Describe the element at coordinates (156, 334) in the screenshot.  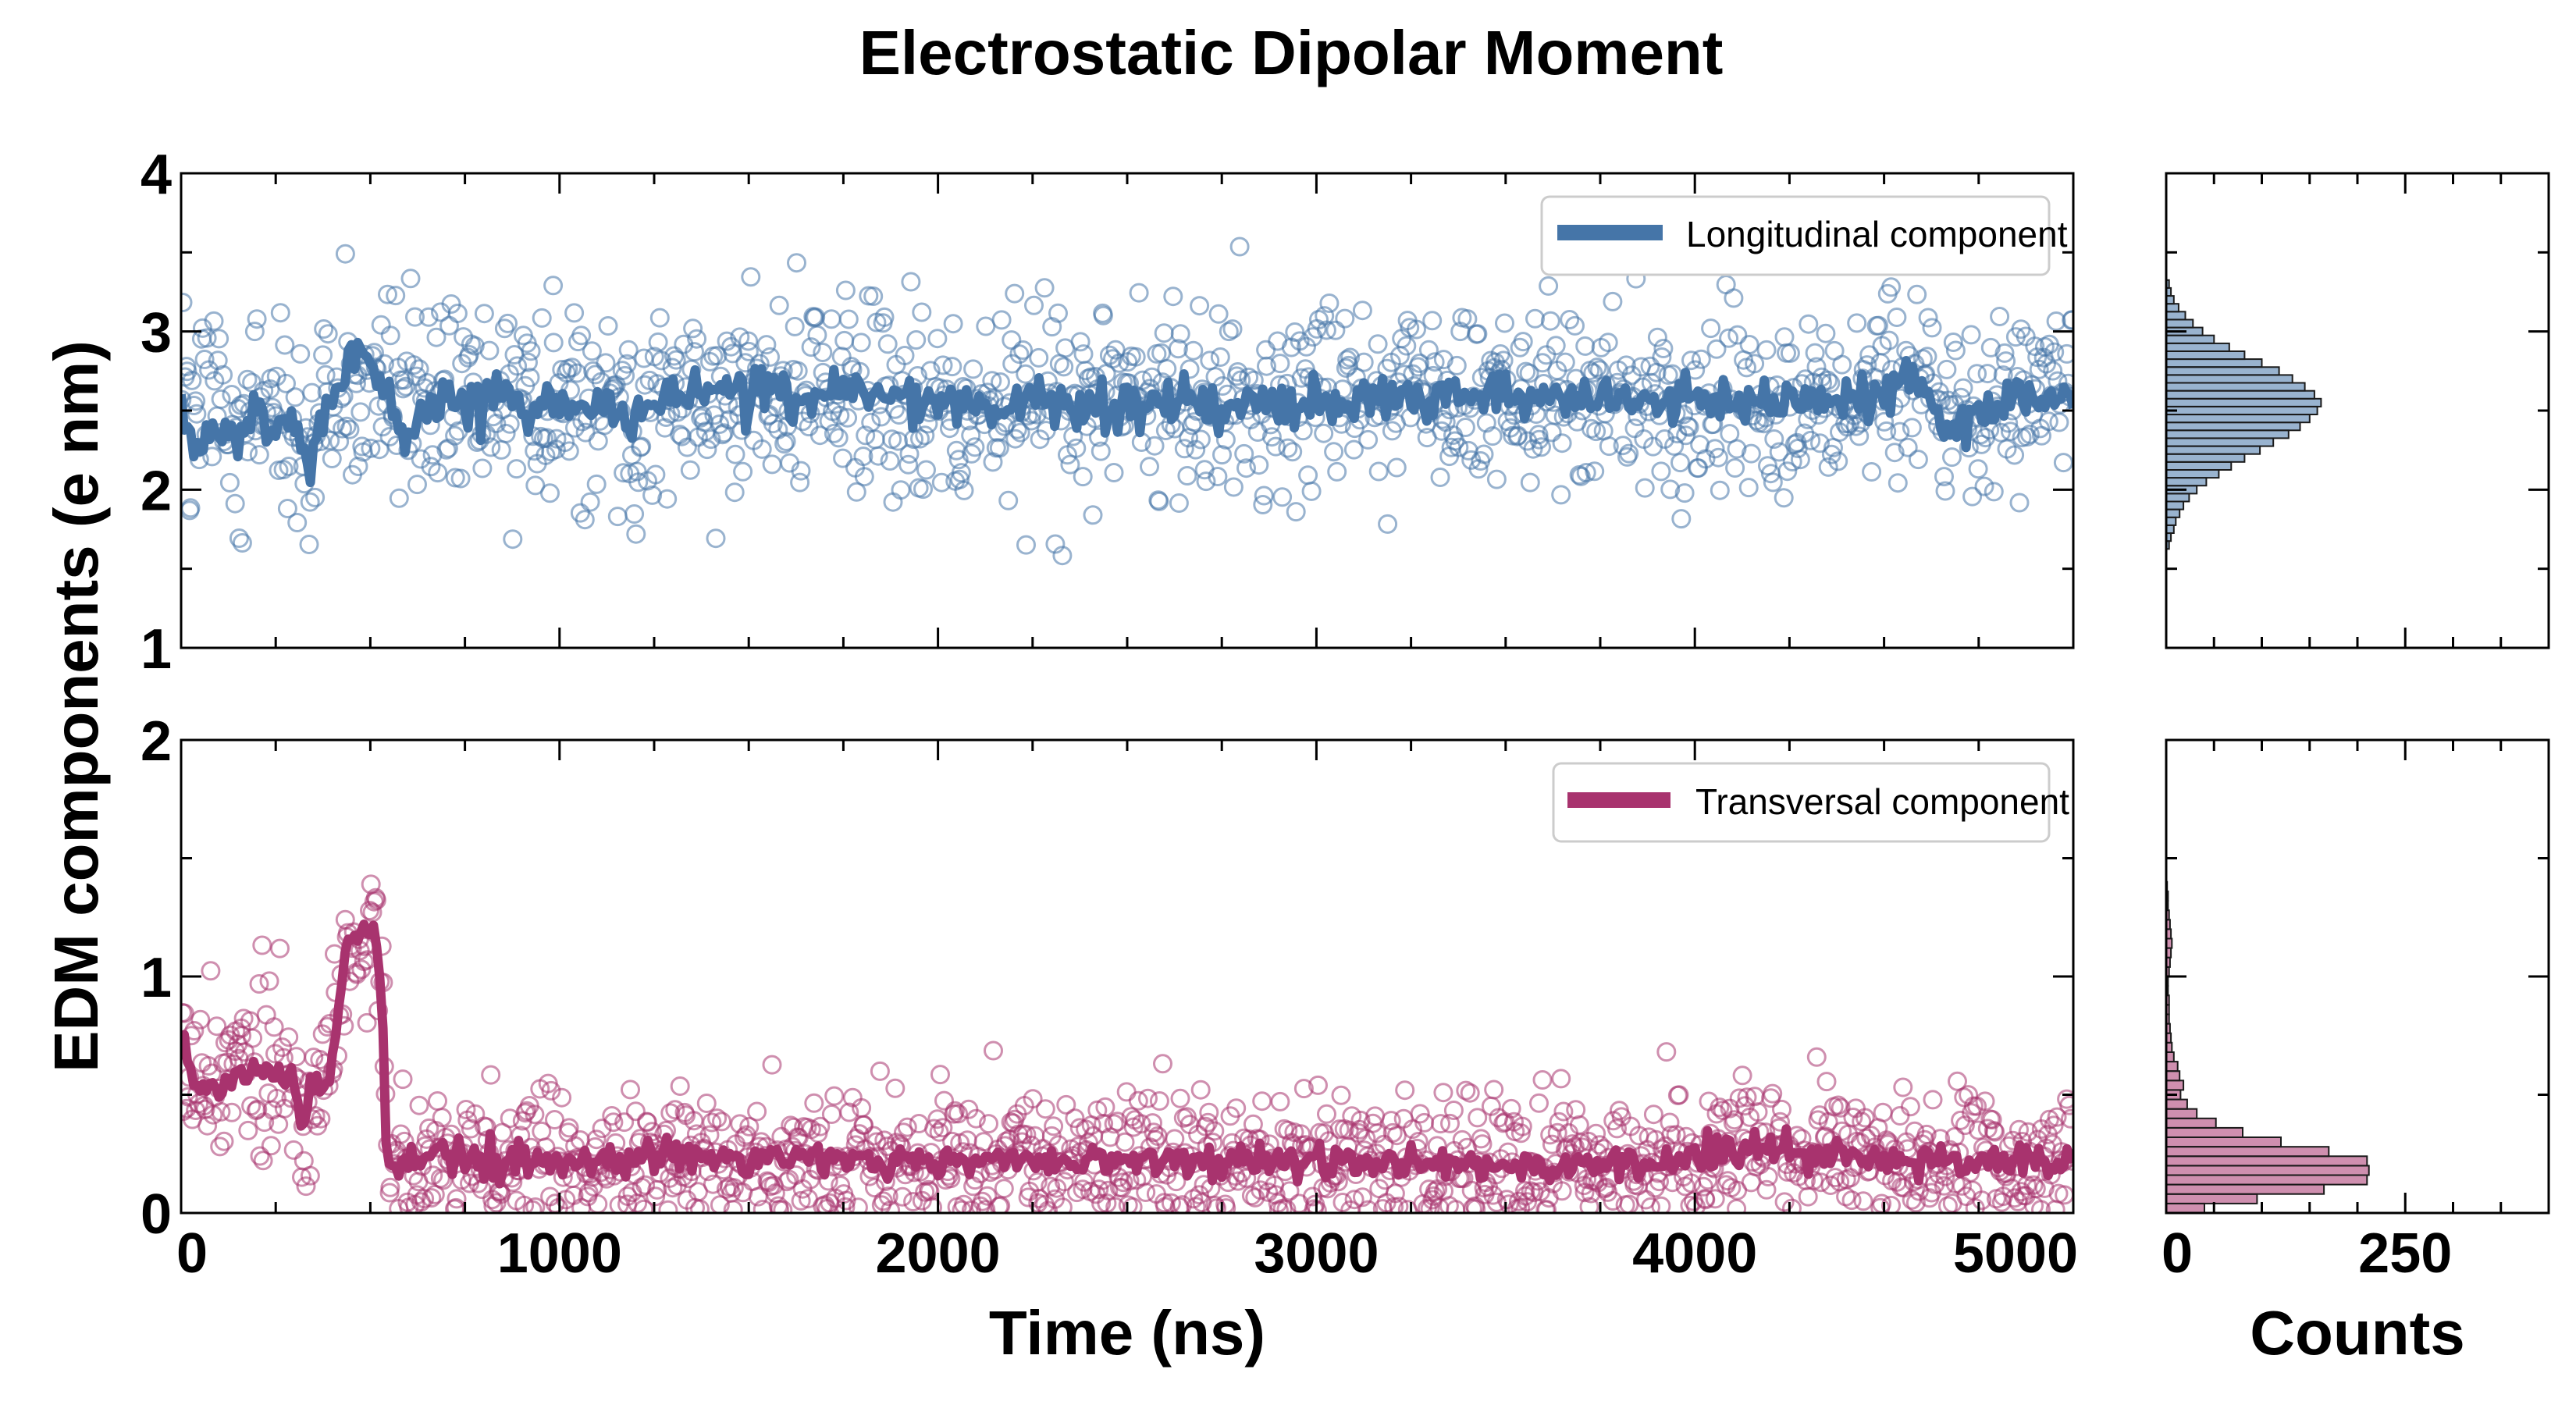
I see `y-tick-label: 3` at that location.